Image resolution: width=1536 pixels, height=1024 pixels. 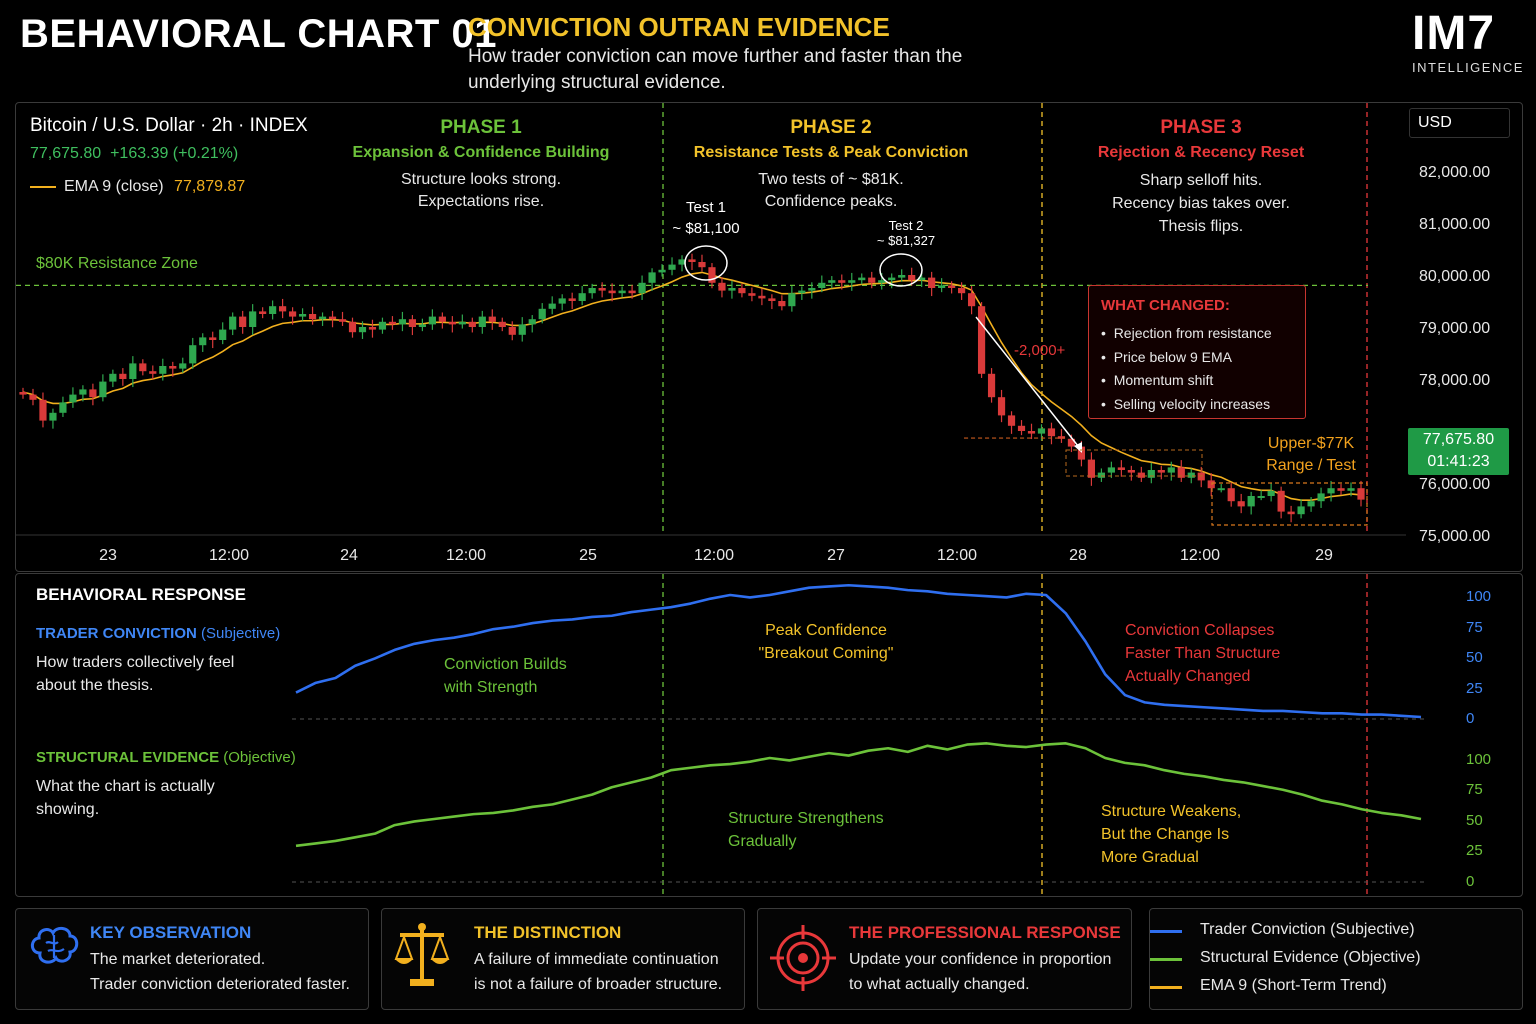 I want to click on symbol-quote: 77,675.80 +163.39 (+0.21%), so click(x=134, y=154).